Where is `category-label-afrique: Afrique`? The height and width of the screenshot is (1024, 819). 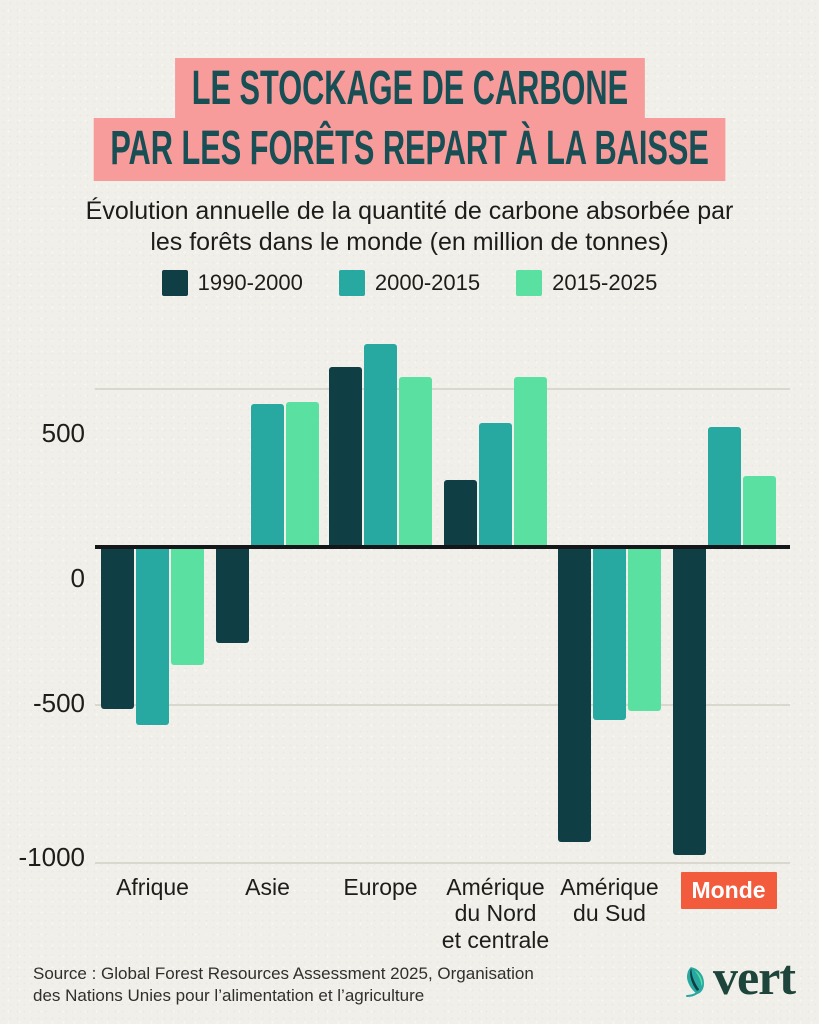
category-label-afrique: Afrique is located at coordinates (152, 887).